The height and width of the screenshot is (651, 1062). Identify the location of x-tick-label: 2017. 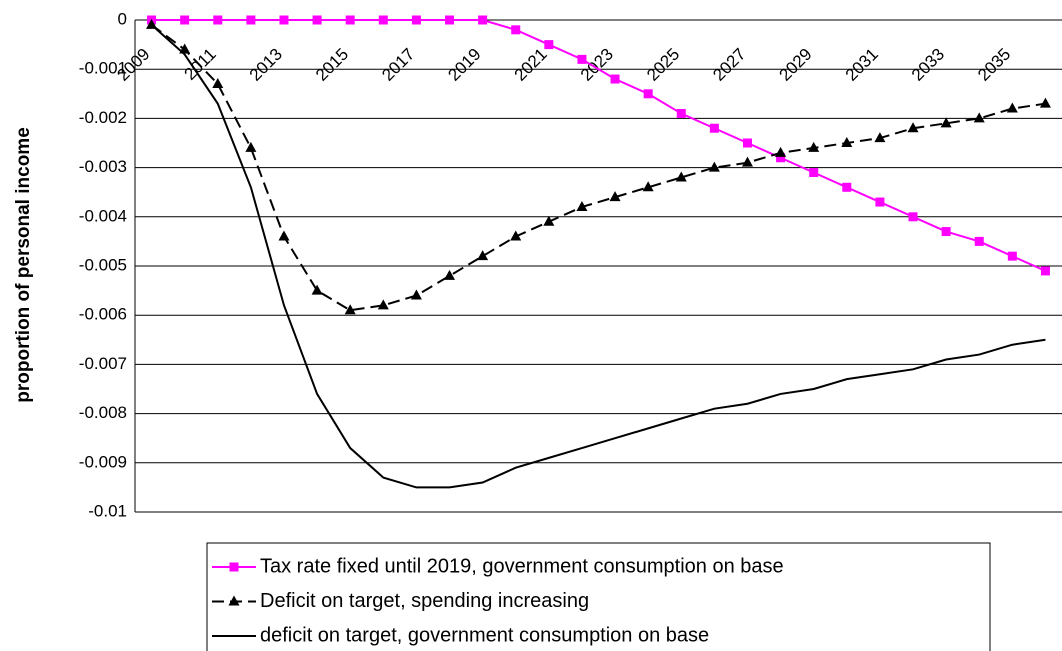
(398, 65).